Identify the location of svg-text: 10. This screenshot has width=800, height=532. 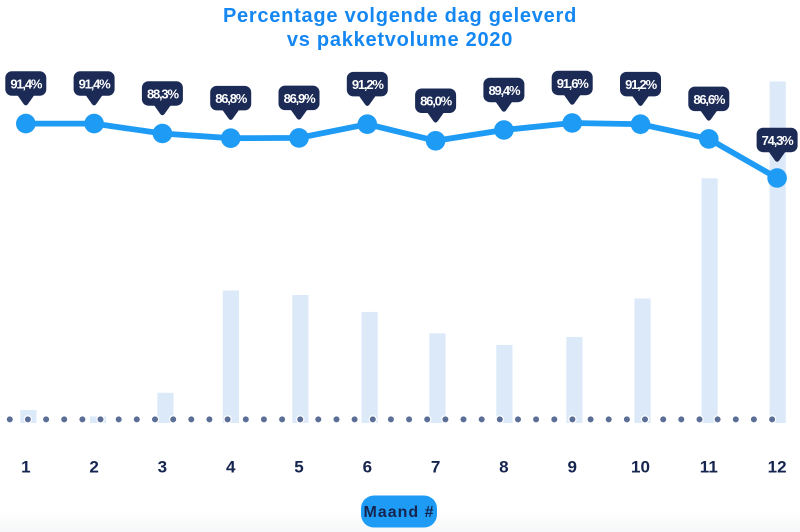
(640, 467).